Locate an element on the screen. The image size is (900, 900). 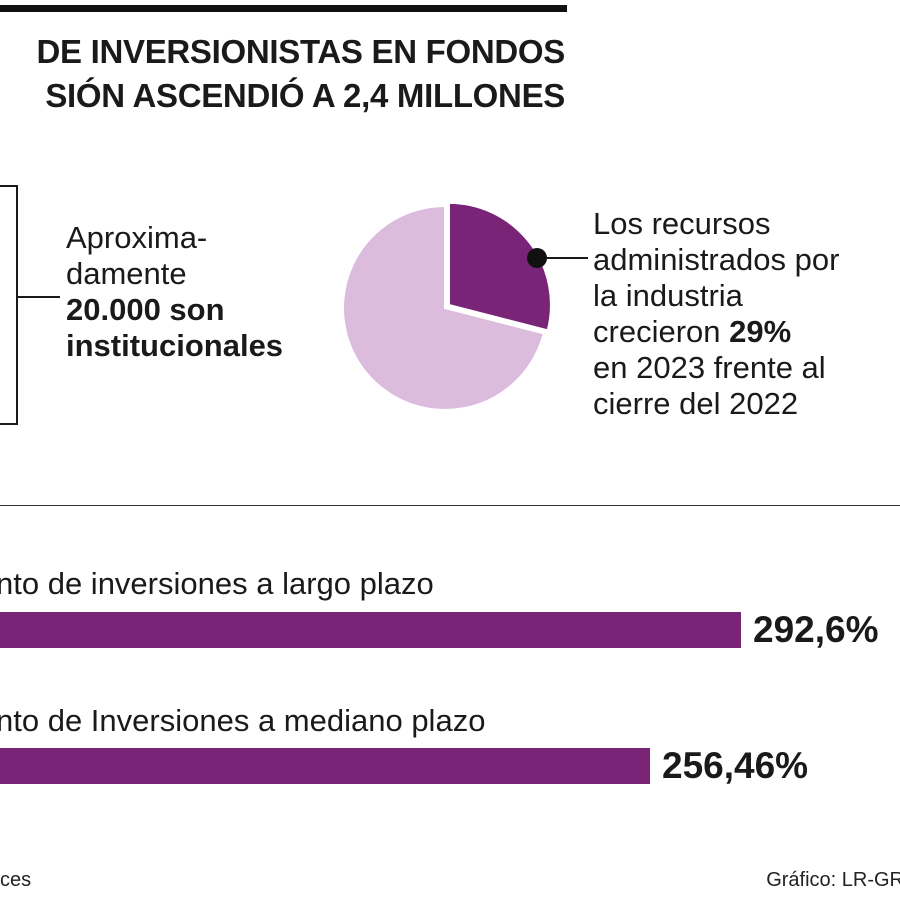
growth-line-3: la industria is located at coordinates (668, 295).